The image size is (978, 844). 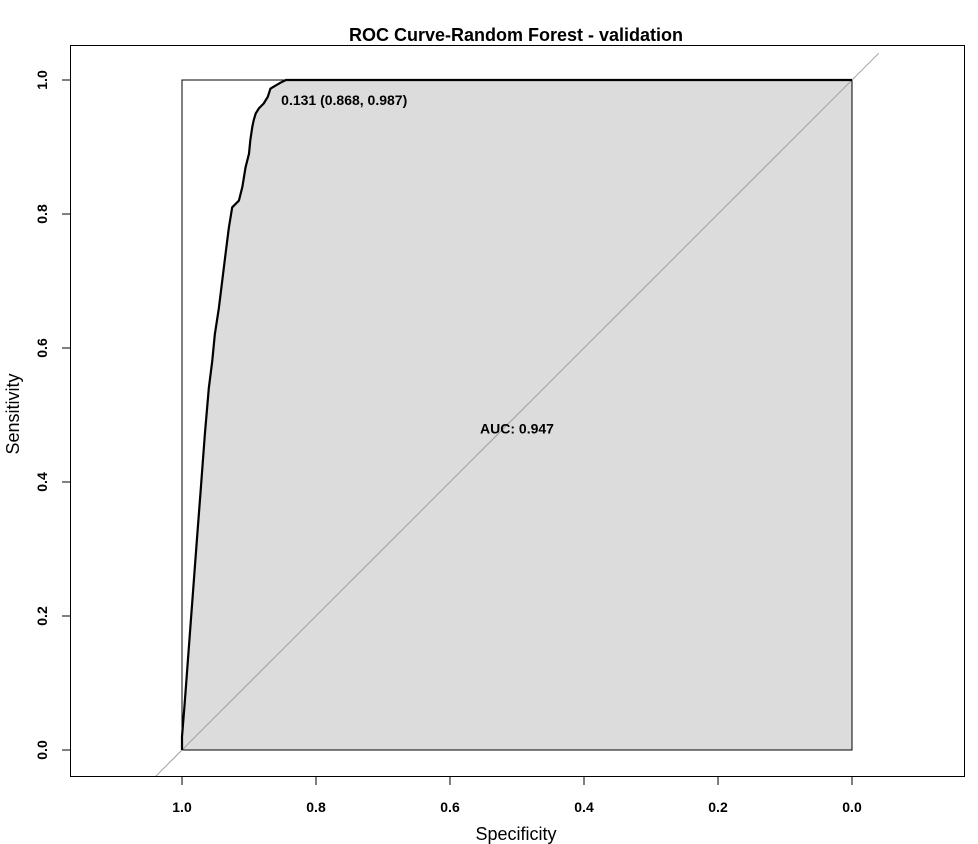 What do you see at coordinates (584, 807) in the screenshot?
I see `x-tick-label: 0.4` at bounding box center [584, 807].